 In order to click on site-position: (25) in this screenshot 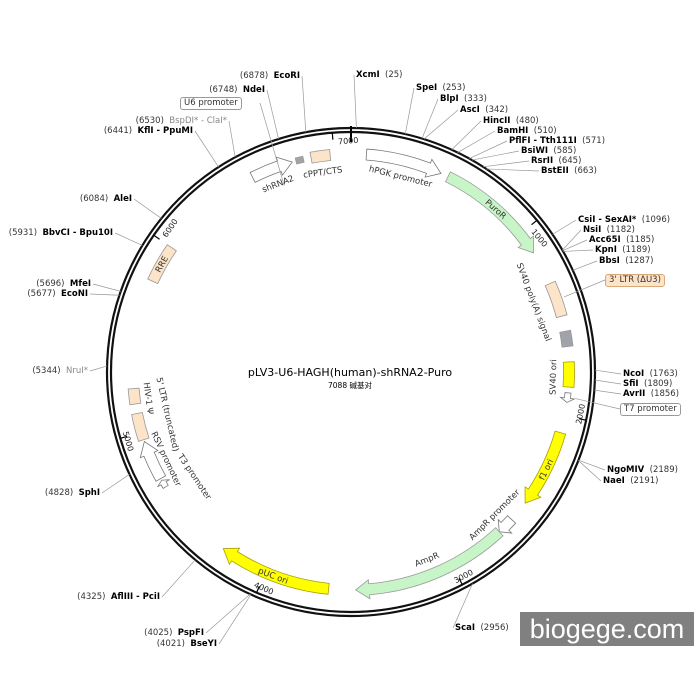, I will do `click(394, 75)`.